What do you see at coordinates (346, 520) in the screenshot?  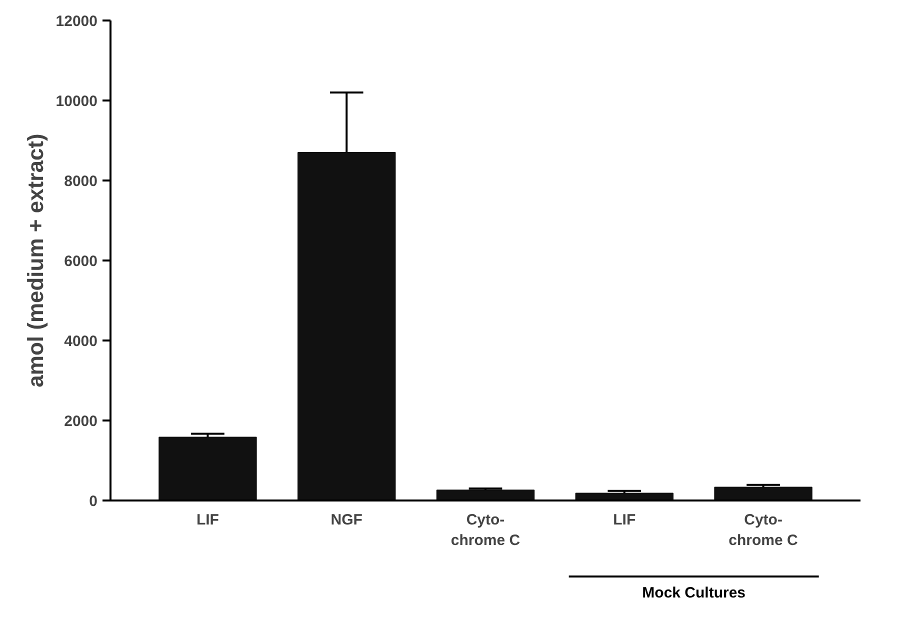 I see `x-tick-label: NGF` at bounding box center [346, 520].